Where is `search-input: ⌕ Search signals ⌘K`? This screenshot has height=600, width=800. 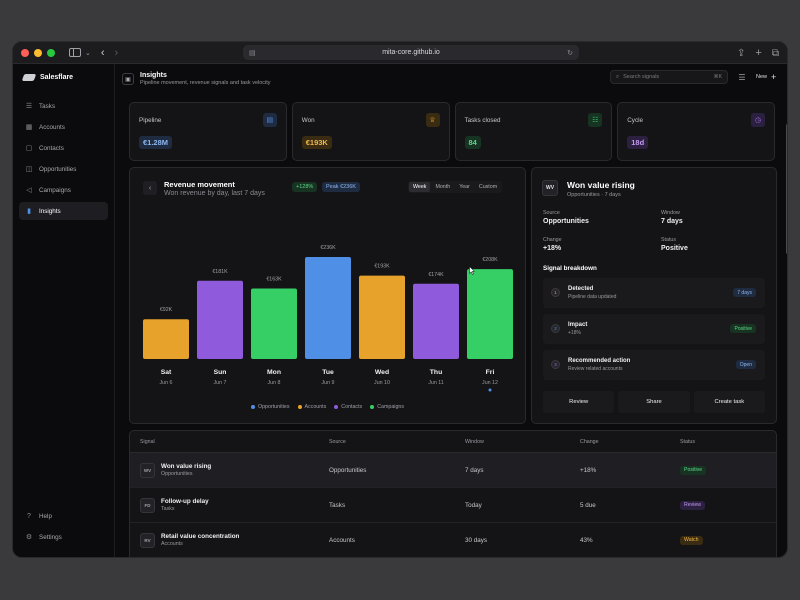 search-input: ⌕ Search signals ⌘K is located at coordinates (669, 77).